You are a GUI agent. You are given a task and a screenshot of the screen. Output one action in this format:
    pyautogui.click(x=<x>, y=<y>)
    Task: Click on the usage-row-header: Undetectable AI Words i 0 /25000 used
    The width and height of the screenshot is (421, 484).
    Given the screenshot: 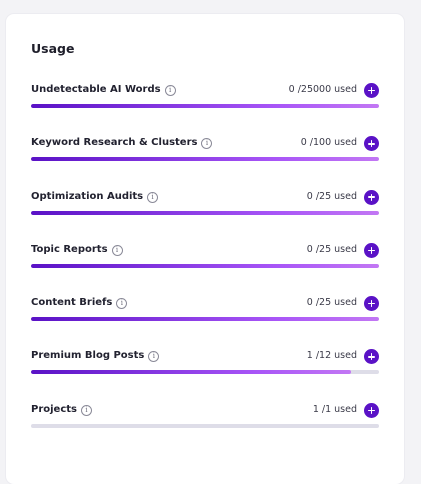 What is the action you would take?
    pyautogui.click(x=205, y=91)
    